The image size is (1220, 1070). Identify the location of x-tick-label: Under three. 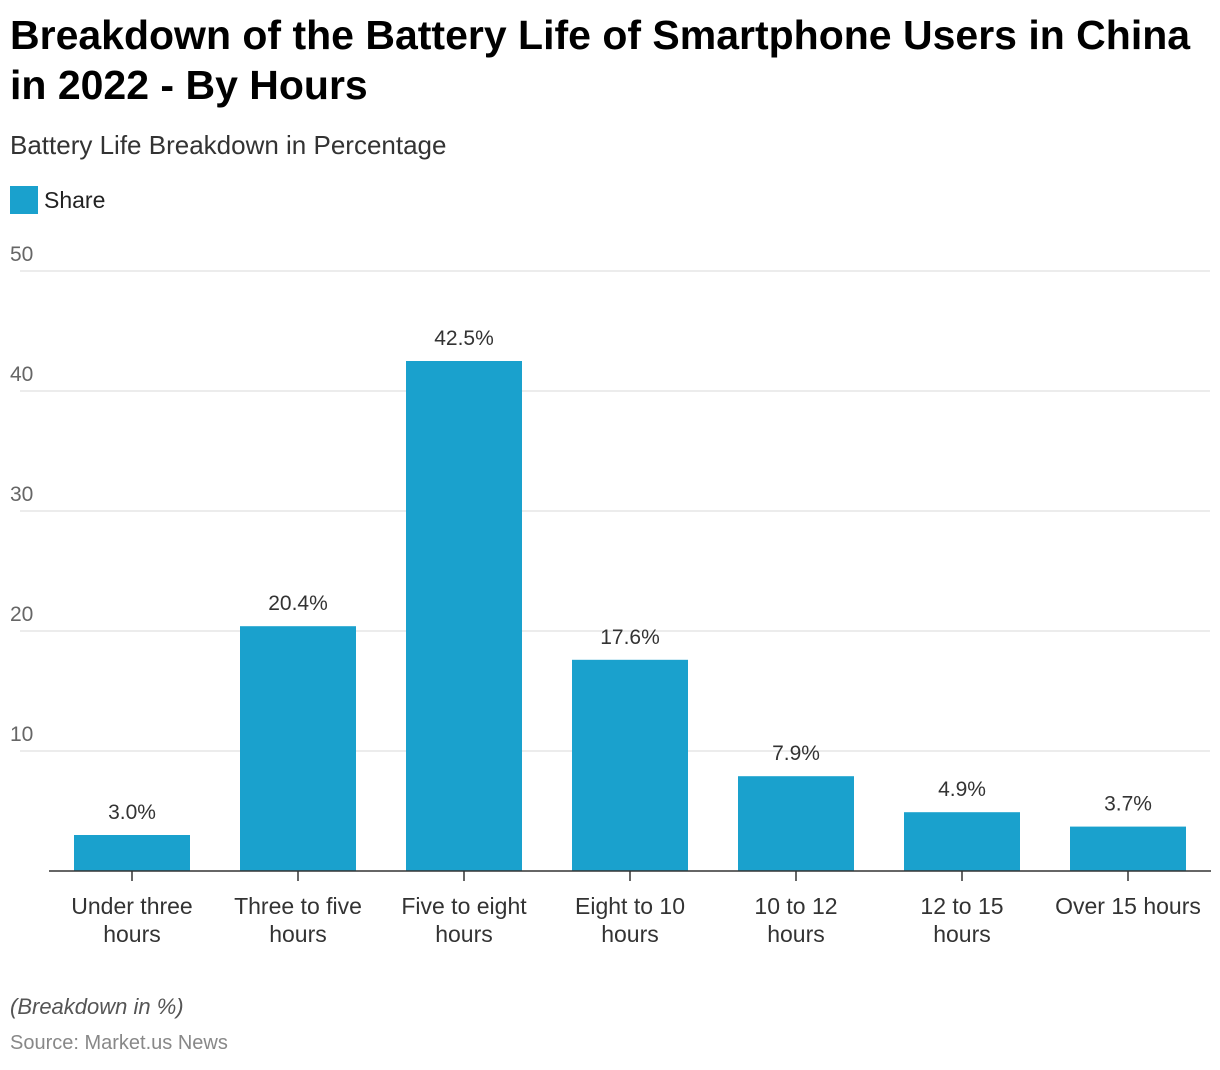
(131, 906).